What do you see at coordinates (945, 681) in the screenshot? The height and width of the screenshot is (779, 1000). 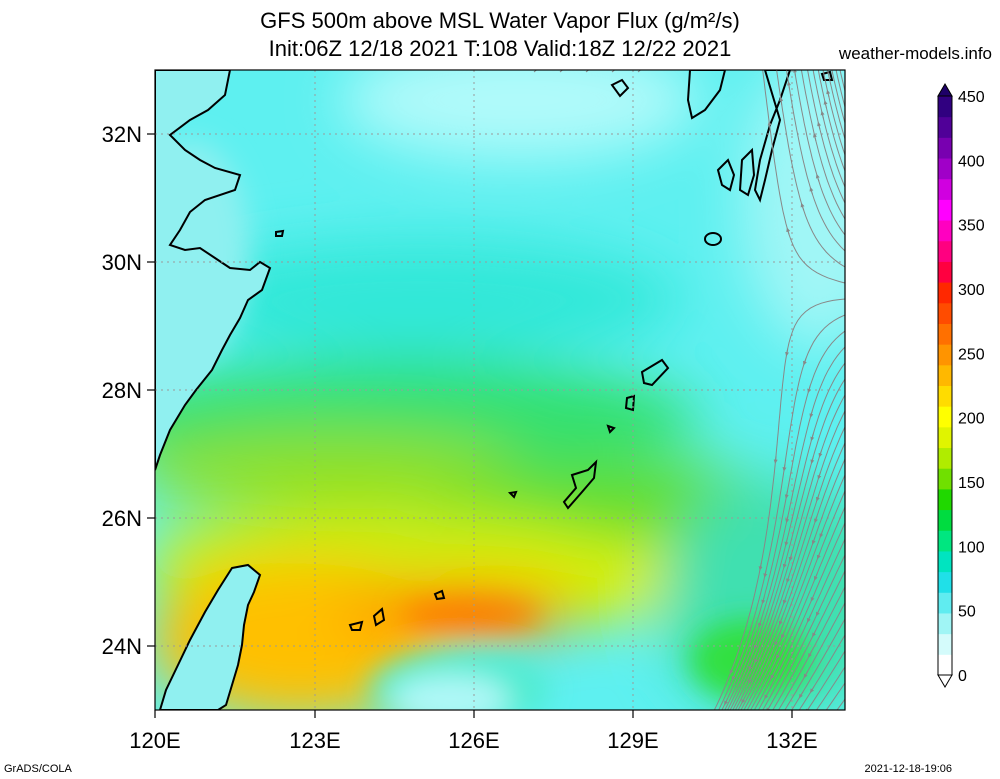 I see `colorbar-min-arrow` at bounding box center [945, 681].